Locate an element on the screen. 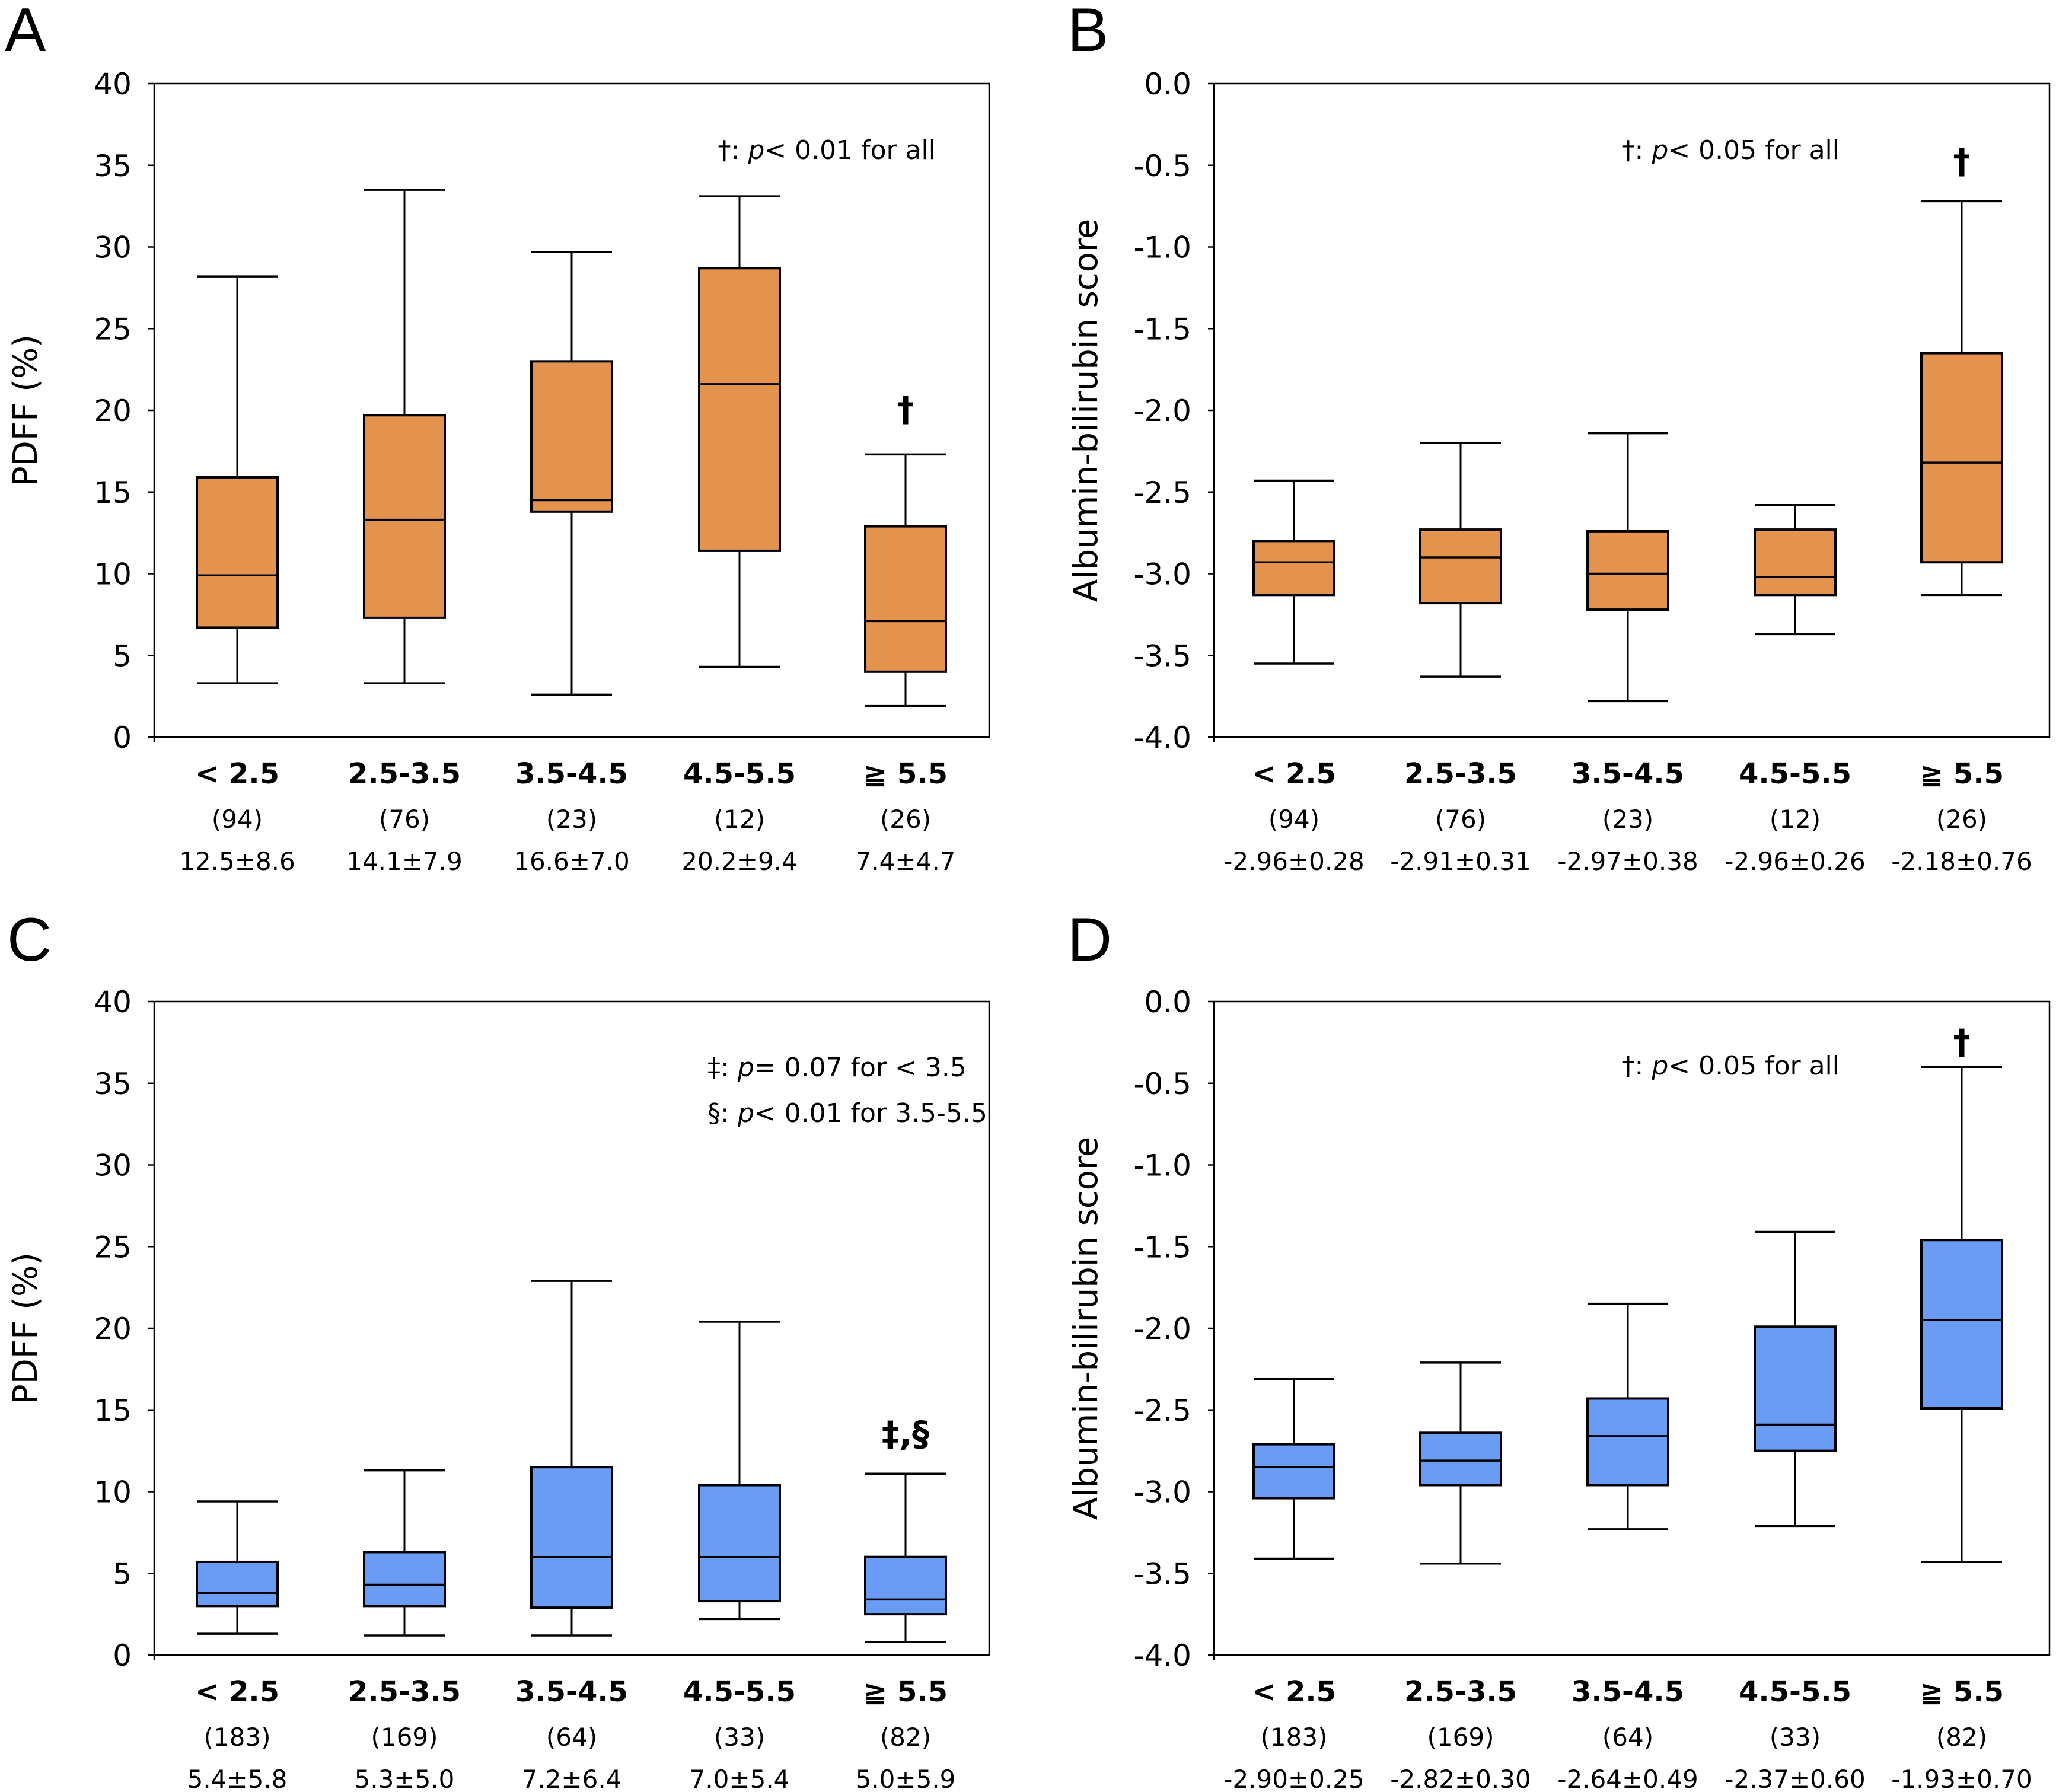 The image size is (2056, 1792). sample-size-label: (183) is located at coordinates (1294, 1737).